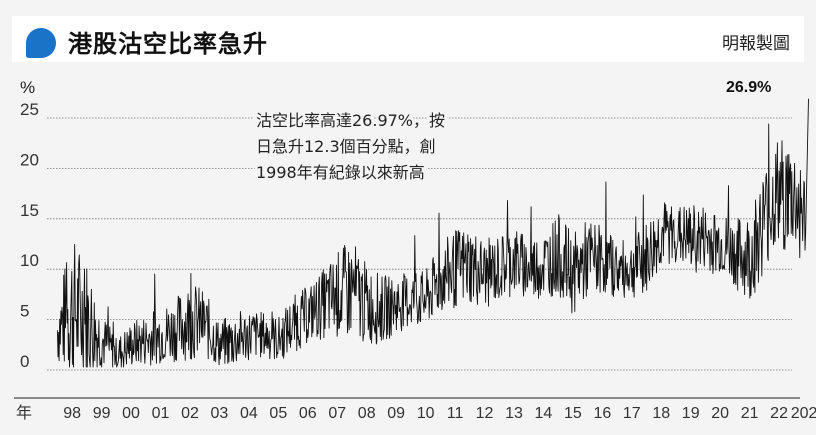 Image resolution: width=816 pixels, height=435 pixels. What do you see at coordinates (748, 87) in the screenshot?
I see `peak-label: 26.9%` at bounding box center [748, 87].